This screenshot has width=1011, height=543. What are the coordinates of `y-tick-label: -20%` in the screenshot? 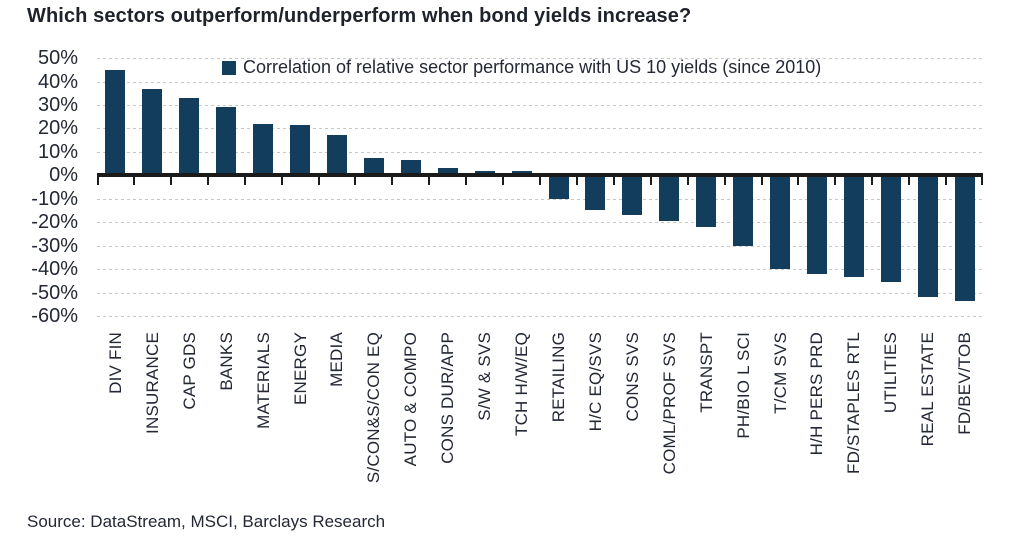 It's located at (54, 222).